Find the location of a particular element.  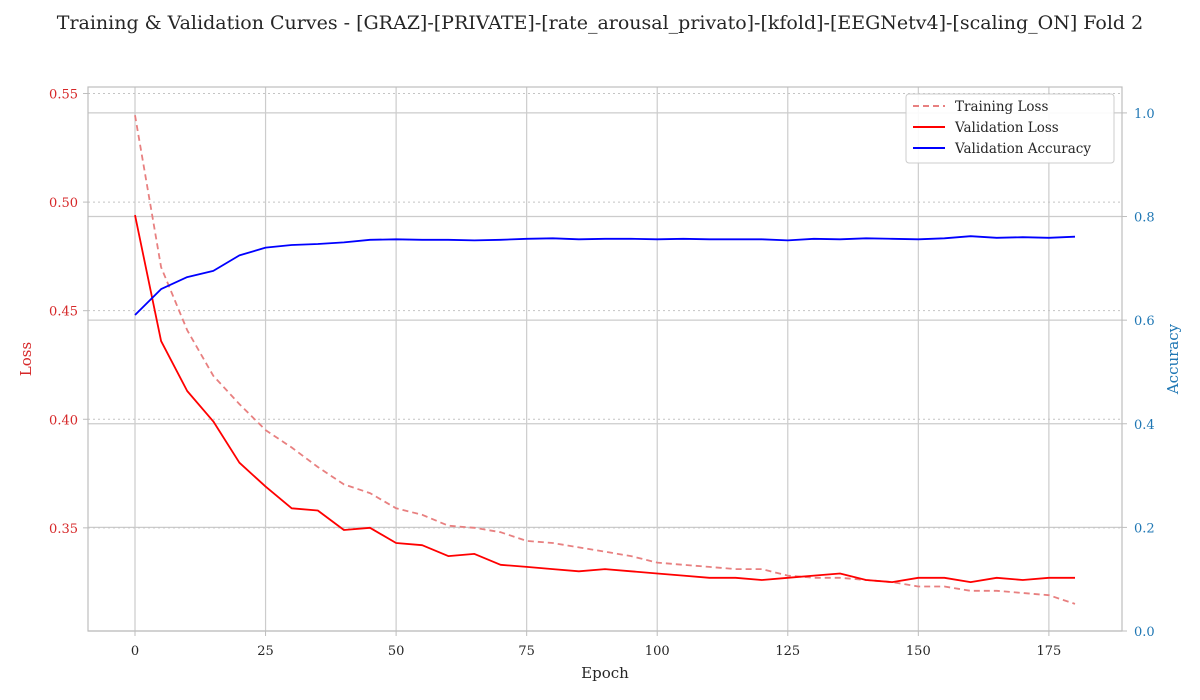

x-tick-label: 25 is located at coordinates (265, 651).